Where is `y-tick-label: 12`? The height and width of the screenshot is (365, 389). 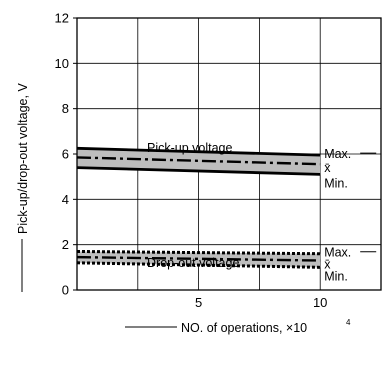
y-tick-label: 12 is located at coordinates (62, 18).